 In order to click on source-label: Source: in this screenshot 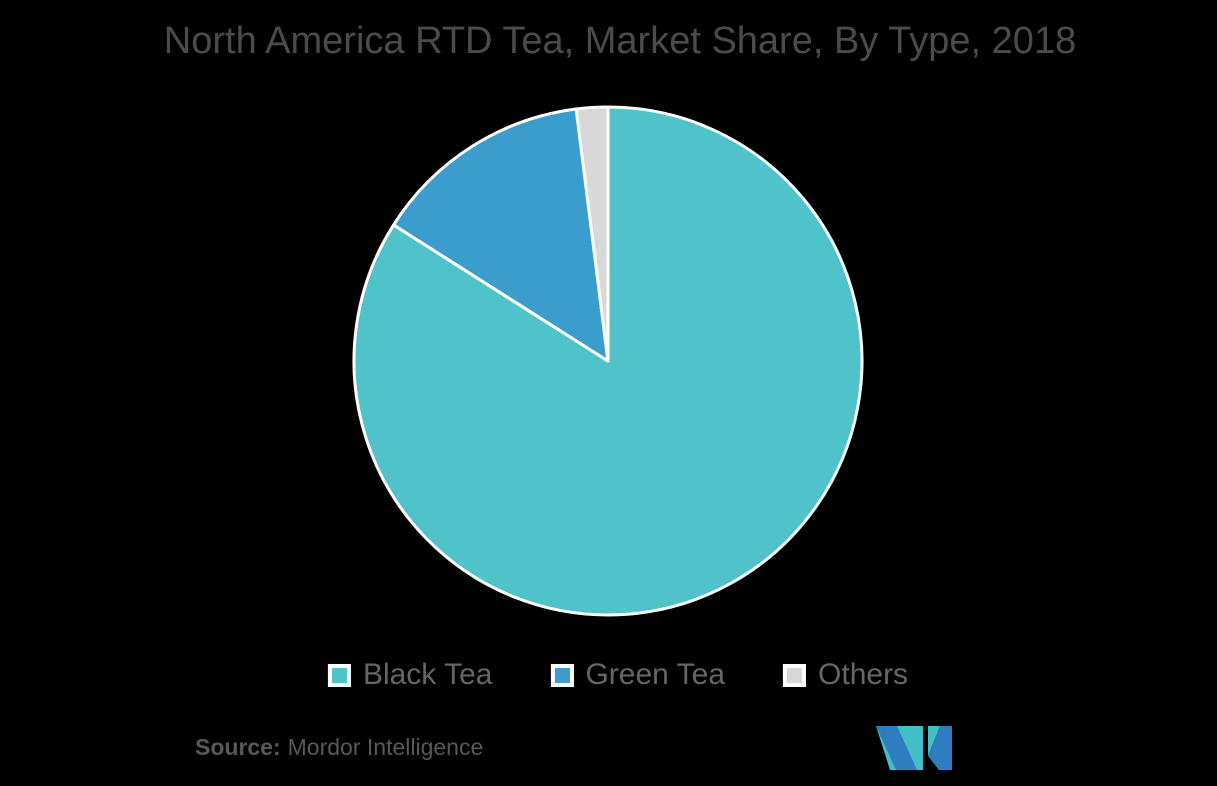, I will do `click(238, 747)`.